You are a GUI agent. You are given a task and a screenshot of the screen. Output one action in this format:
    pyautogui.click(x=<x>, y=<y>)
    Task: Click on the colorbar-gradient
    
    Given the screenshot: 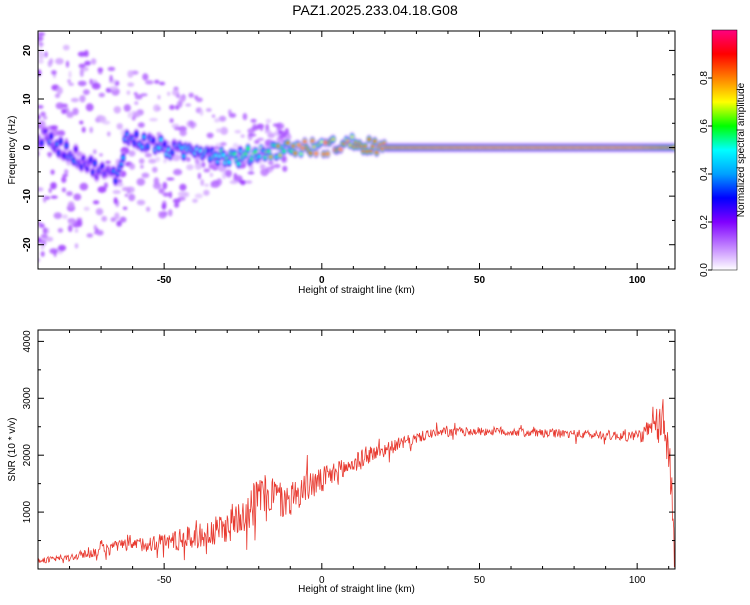 What is the action you would take?
    pyautogui.click(x=724, y=150)
    